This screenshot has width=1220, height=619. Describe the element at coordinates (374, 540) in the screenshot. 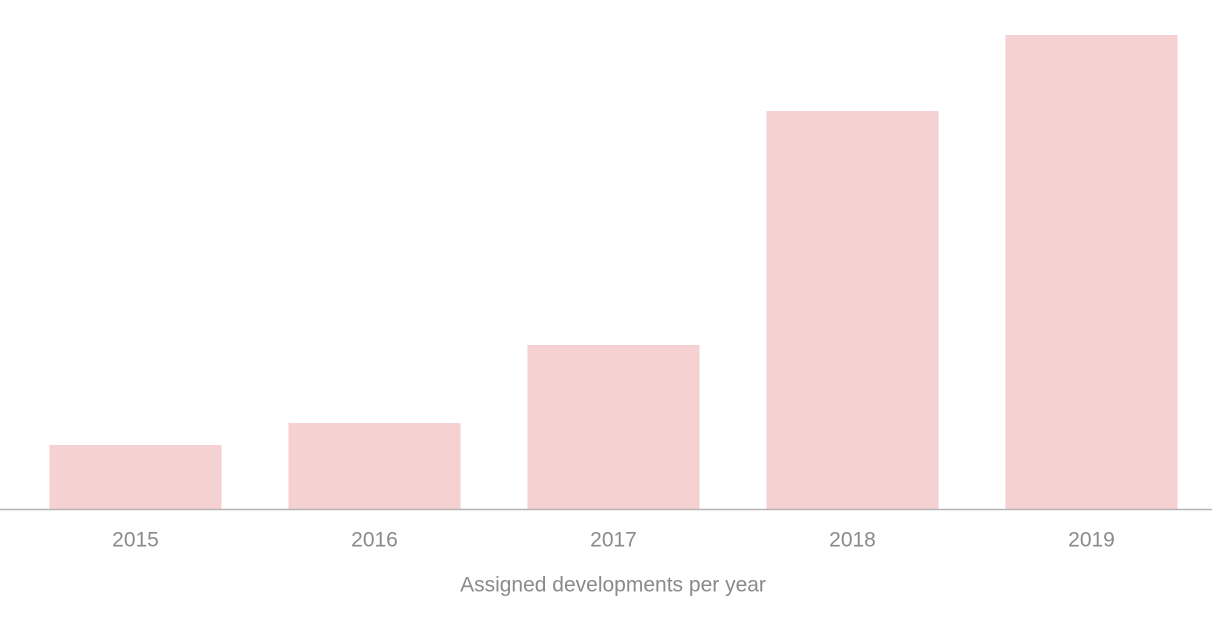

I see `x-tick-label: 2016` at that location.